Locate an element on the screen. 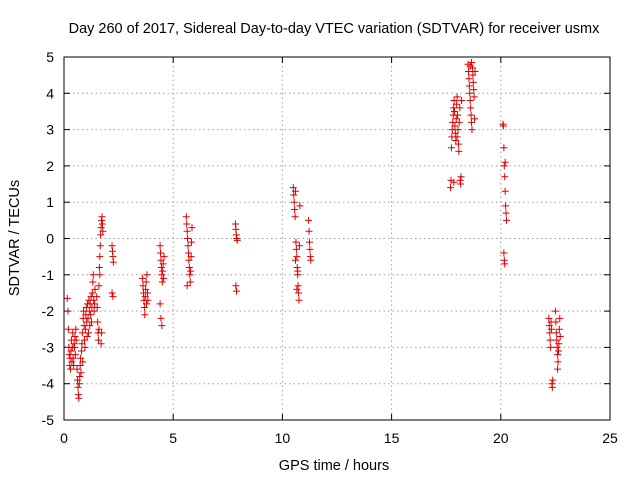 The image size is (640, 480). y-tick-label: -2 is located at coordinates (48, 311).